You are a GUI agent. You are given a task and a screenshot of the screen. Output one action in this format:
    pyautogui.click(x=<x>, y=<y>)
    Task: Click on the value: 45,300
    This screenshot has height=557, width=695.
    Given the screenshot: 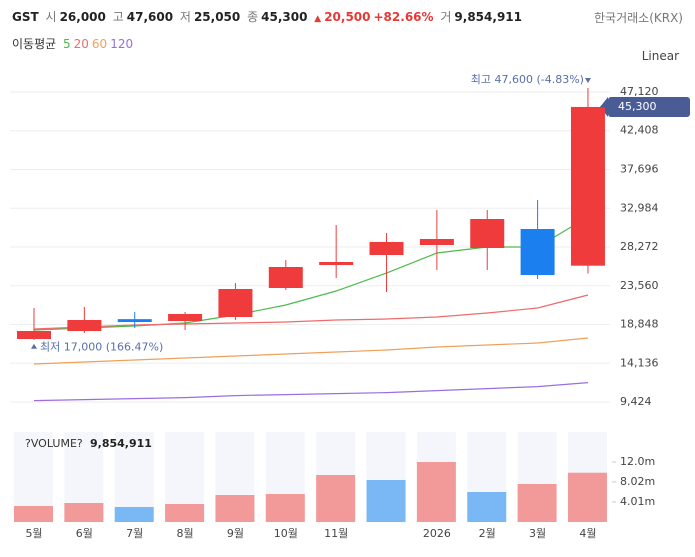 What is the action you would take?
    pyautogui.click(x=284, y=17)
    